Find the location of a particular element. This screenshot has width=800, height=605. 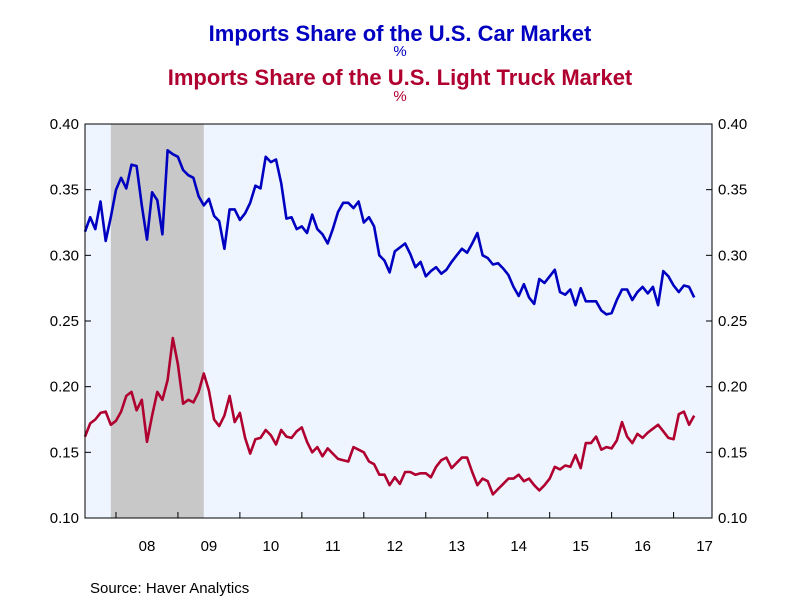

y-tick-label-right: 0.10 is located at coordinates (732, 518).